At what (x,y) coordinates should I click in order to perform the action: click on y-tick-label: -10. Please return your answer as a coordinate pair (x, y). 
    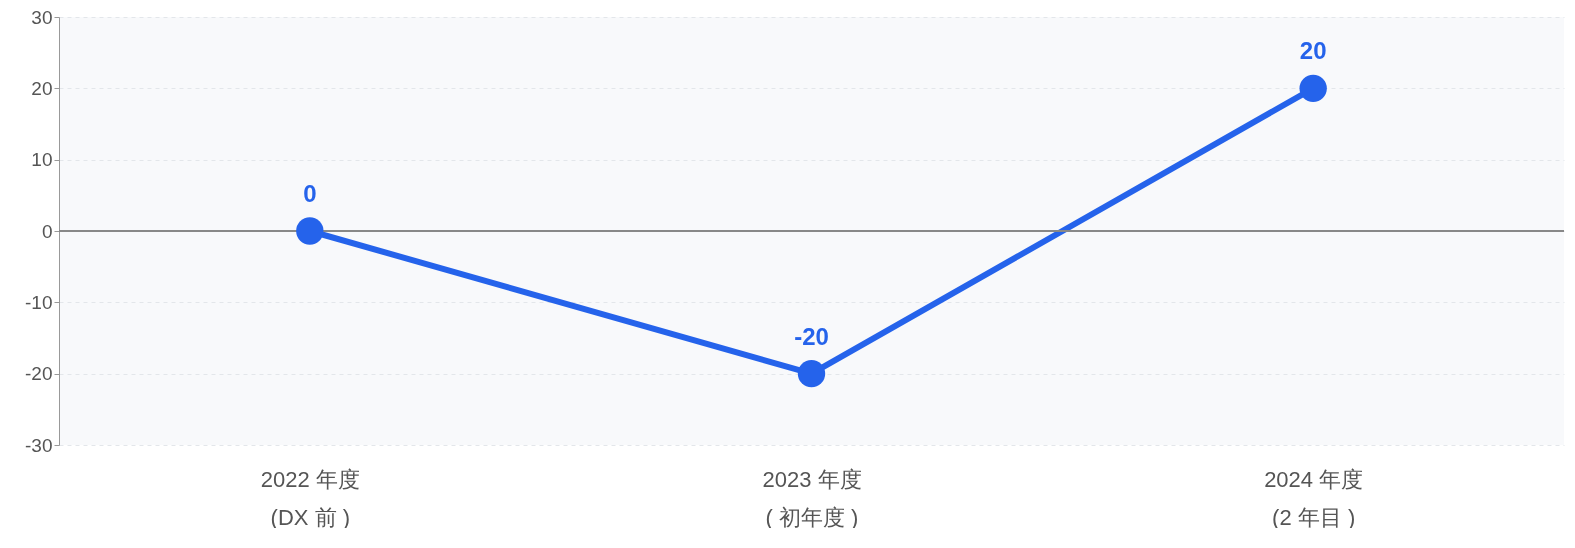
    Looking at the image, I should click on (39, 302).